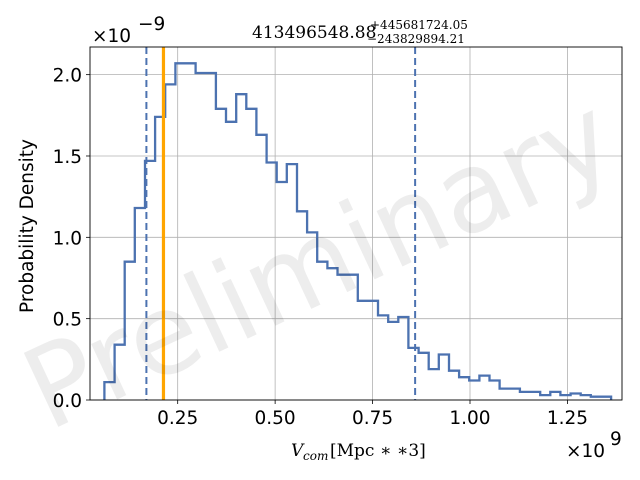 The width and height of the screenshot is (640, 480). What do you see at coordinates (67, 238) in the screenshot?
I see `y-tick-label: 1.0` at bounding box center [67, 238].